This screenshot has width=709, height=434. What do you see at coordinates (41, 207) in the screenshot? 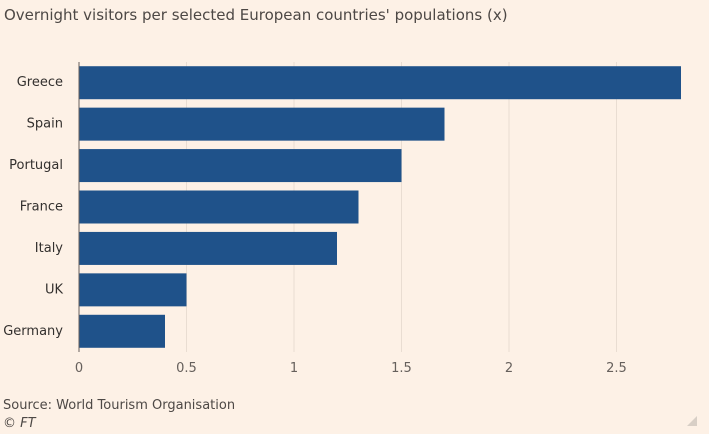
I see `category-label-france: France` at bounding box center [41, 207].